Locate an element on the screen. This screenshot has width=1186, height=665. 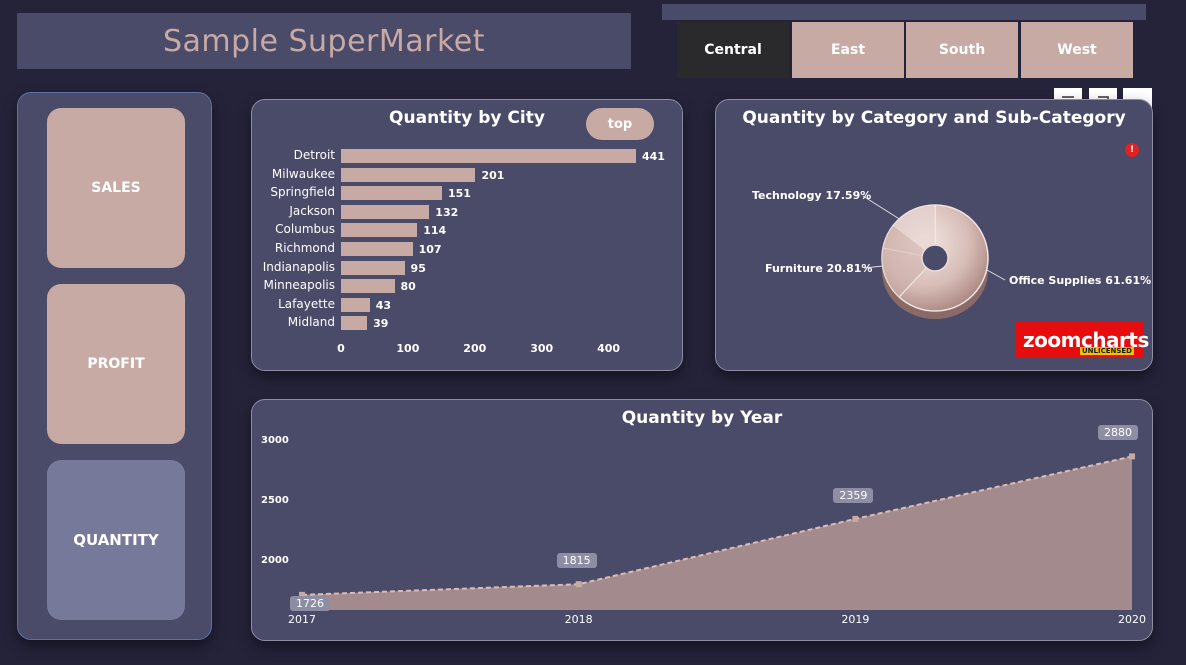
warning-icon: ! is located at coordinates (1132, 150).